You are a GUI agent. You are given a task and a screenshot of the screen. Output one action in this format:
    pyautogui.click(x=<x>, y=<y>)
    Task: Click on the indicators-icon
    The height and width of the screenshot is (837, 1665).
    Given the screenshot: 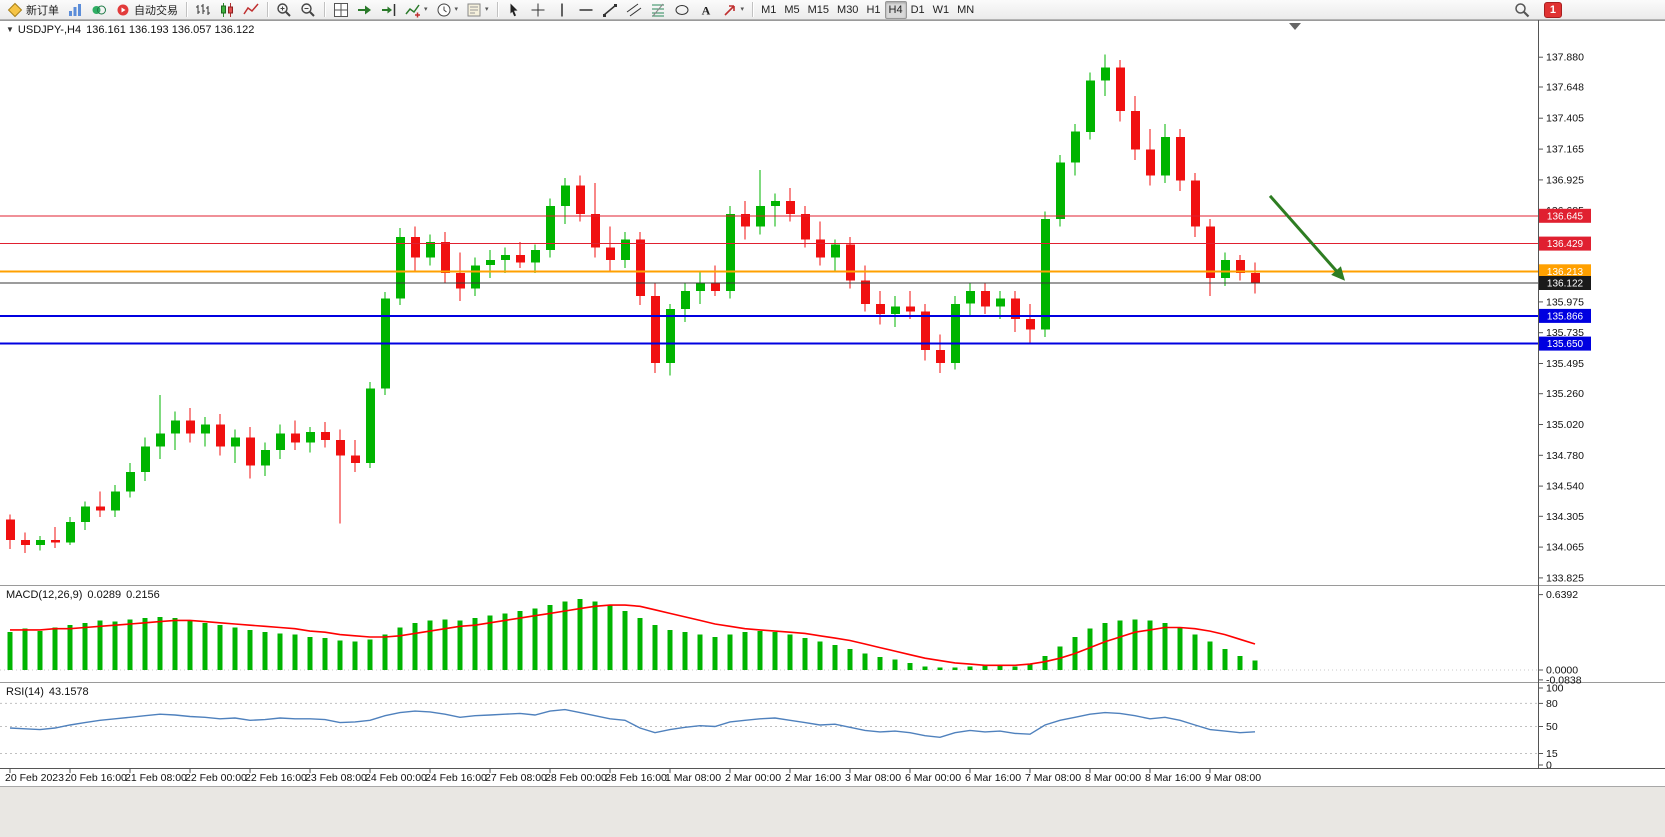 What is the action you would take?
    pyautogui.click(x=412, y=10)
    